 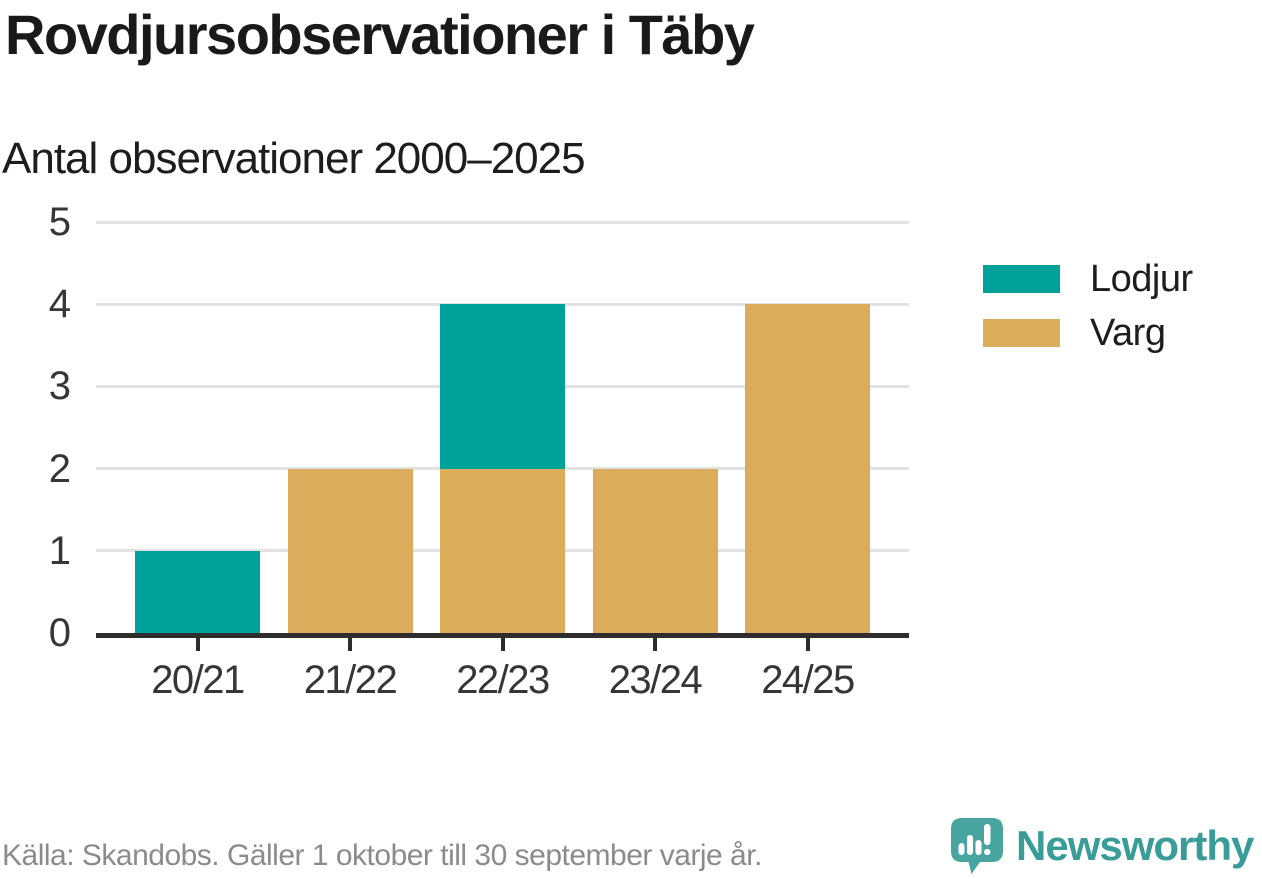 I want to click on y-tick-label-5: 5, so click(x=59, y=222).